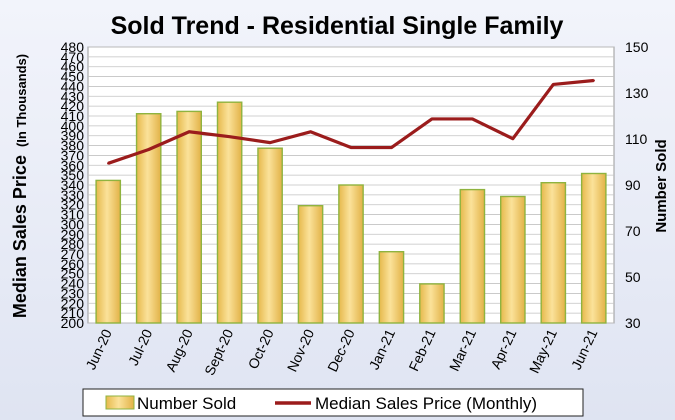  What do you see at coordinates (633, 323) in the screenshot?
I see `y2-tick-label: 30` at bounding box center [633, 323].